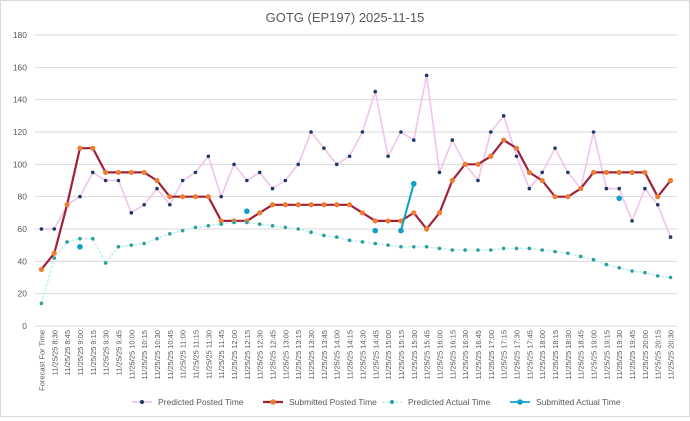 This screenshot has height=421, width=690. I want to click on x-tick-label: 11/25/25 19:15, so click(606, 355).